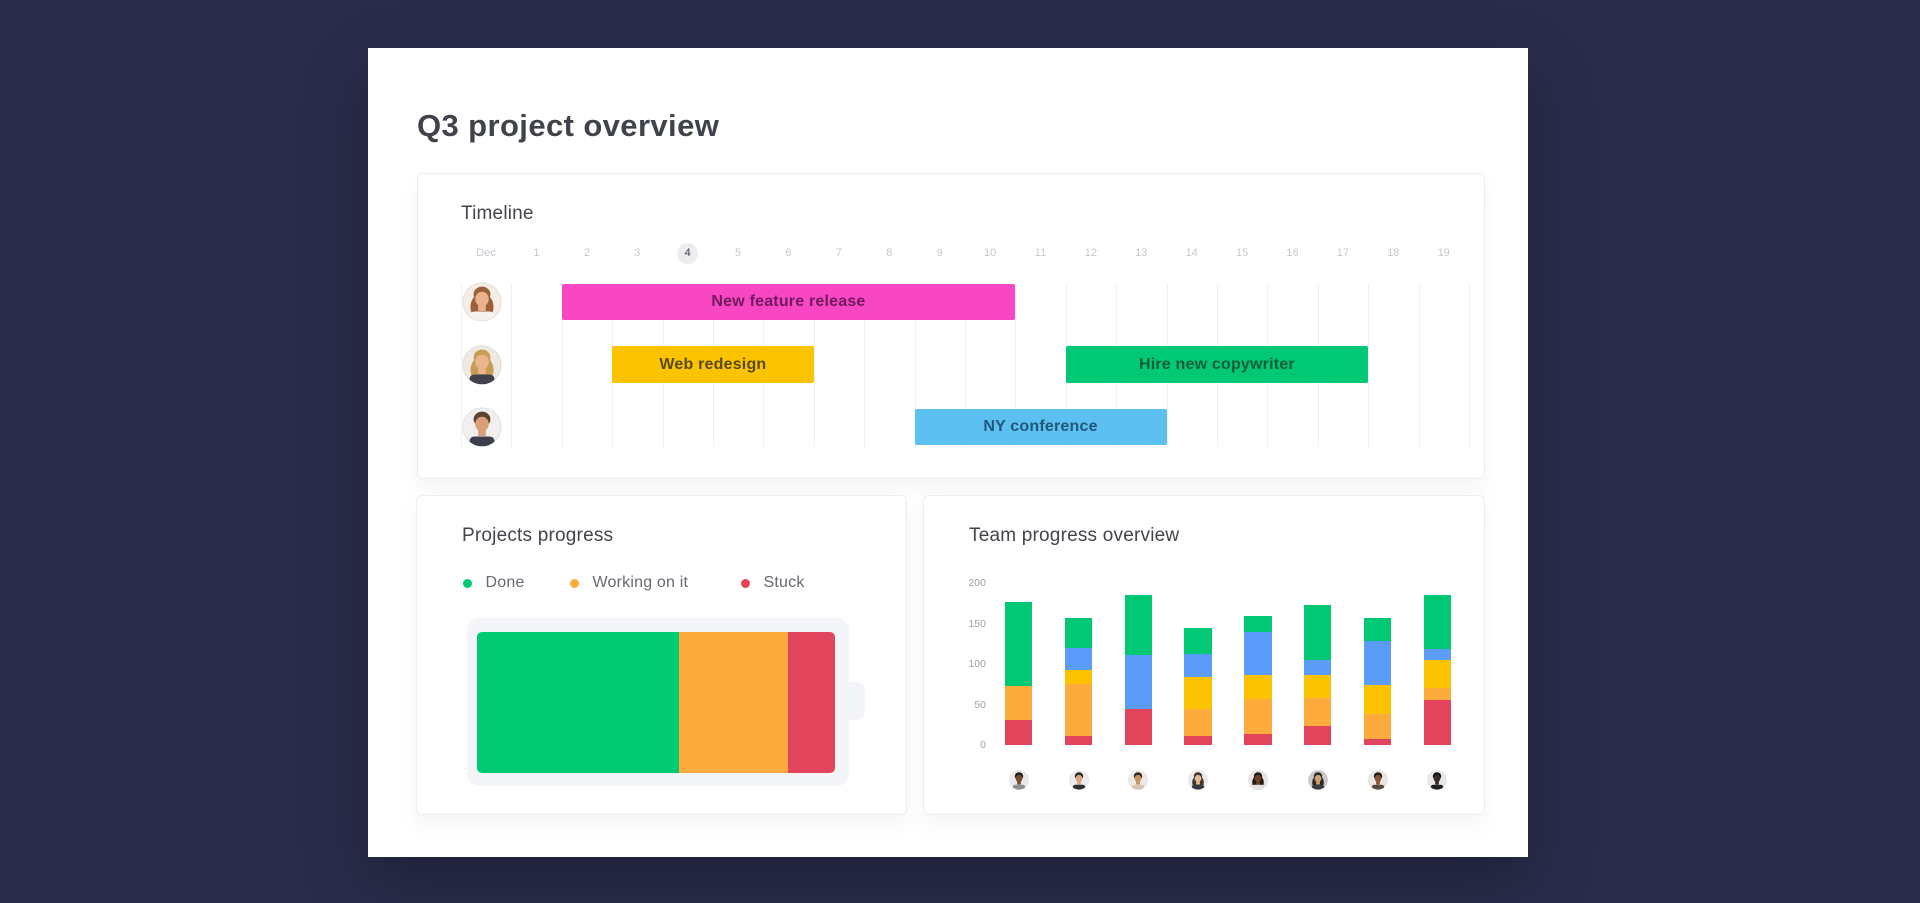 Image resolution: width=1920 pixels, height=903 pixels. What do you see at coordinates (1258, 780) in the screenshot?
I see `avatar-woman-dark-skin` at bounding box center [1258, 780].